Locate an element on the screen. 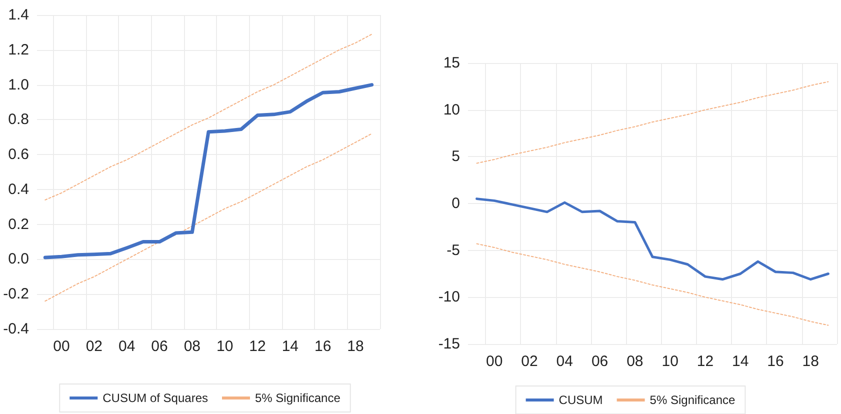  y-tick-label: 0.0 is located at coordinates (18, 259).